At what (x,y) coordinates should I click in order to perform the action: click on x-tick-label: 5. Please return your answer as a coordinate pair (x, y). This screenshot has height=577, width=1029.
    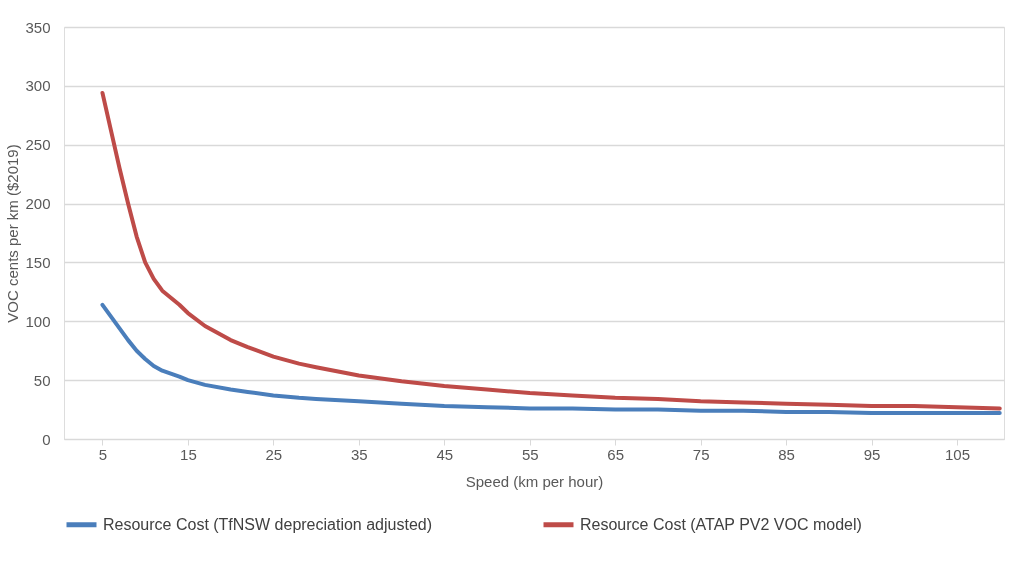
    Looking at the image, I should click on (103, 454).